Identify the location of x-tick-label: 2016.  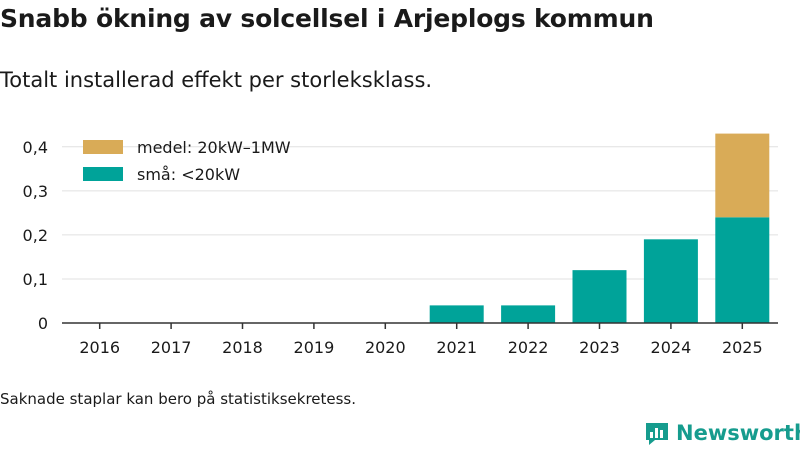
(99, 347).